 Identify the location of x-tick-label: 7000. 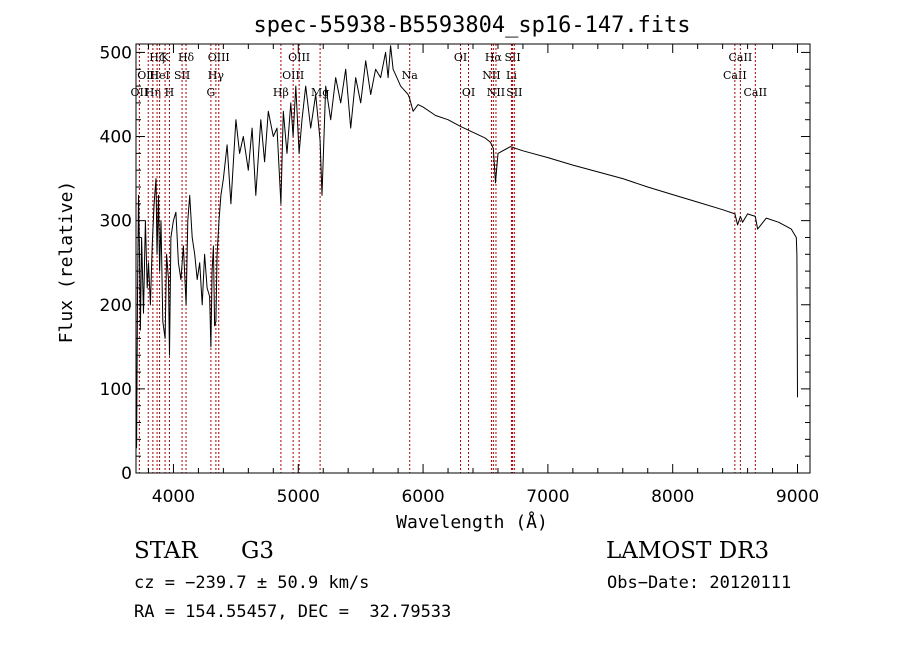
(547, 497).